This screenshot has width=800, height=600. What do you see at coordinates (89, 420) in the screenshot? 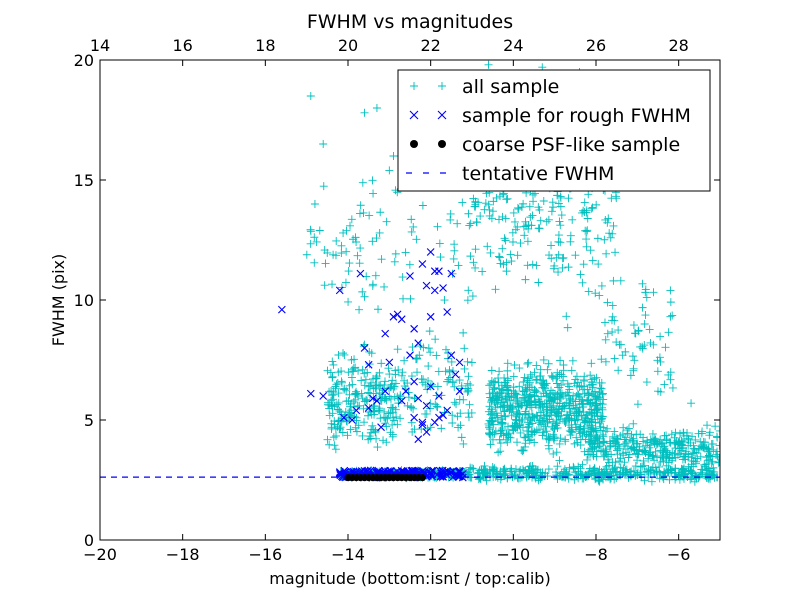
I see `y-tick-label: 5` at bounding box center [89, 420].